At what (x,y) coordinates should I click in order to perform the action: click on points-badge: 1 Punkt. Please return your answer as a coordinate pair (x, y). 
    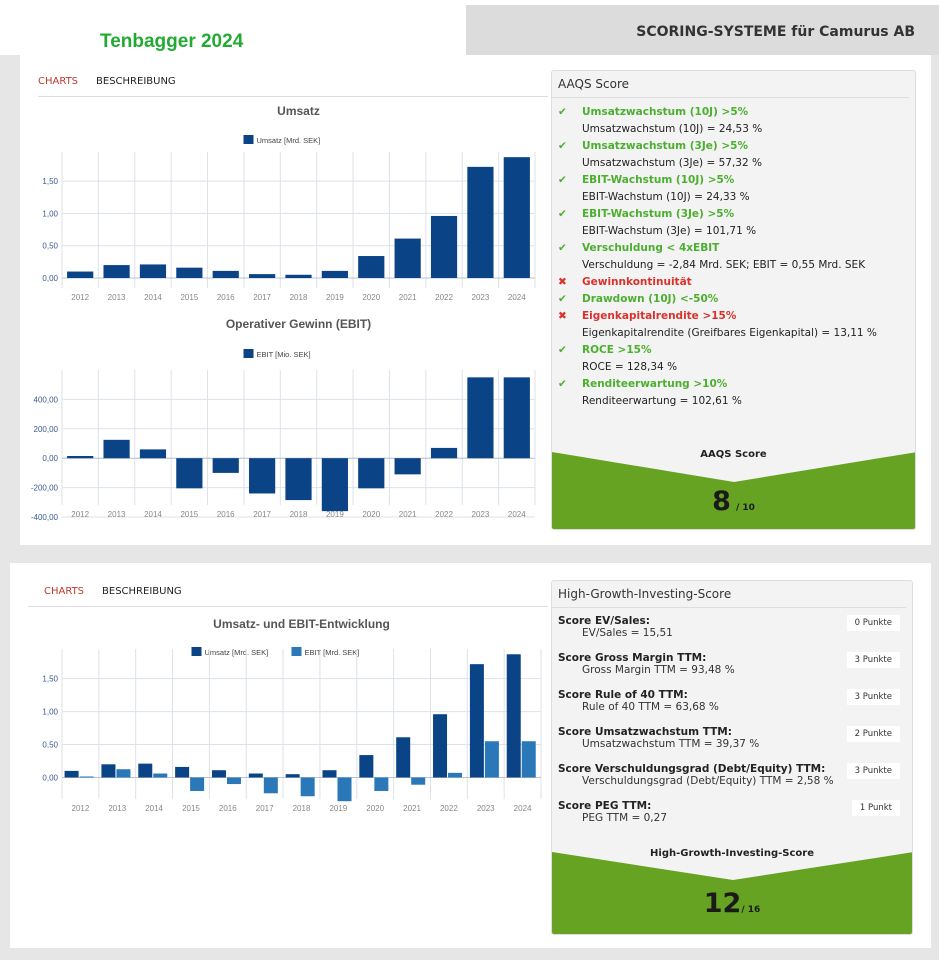
    Looking at the image, I should click on (875, 808).